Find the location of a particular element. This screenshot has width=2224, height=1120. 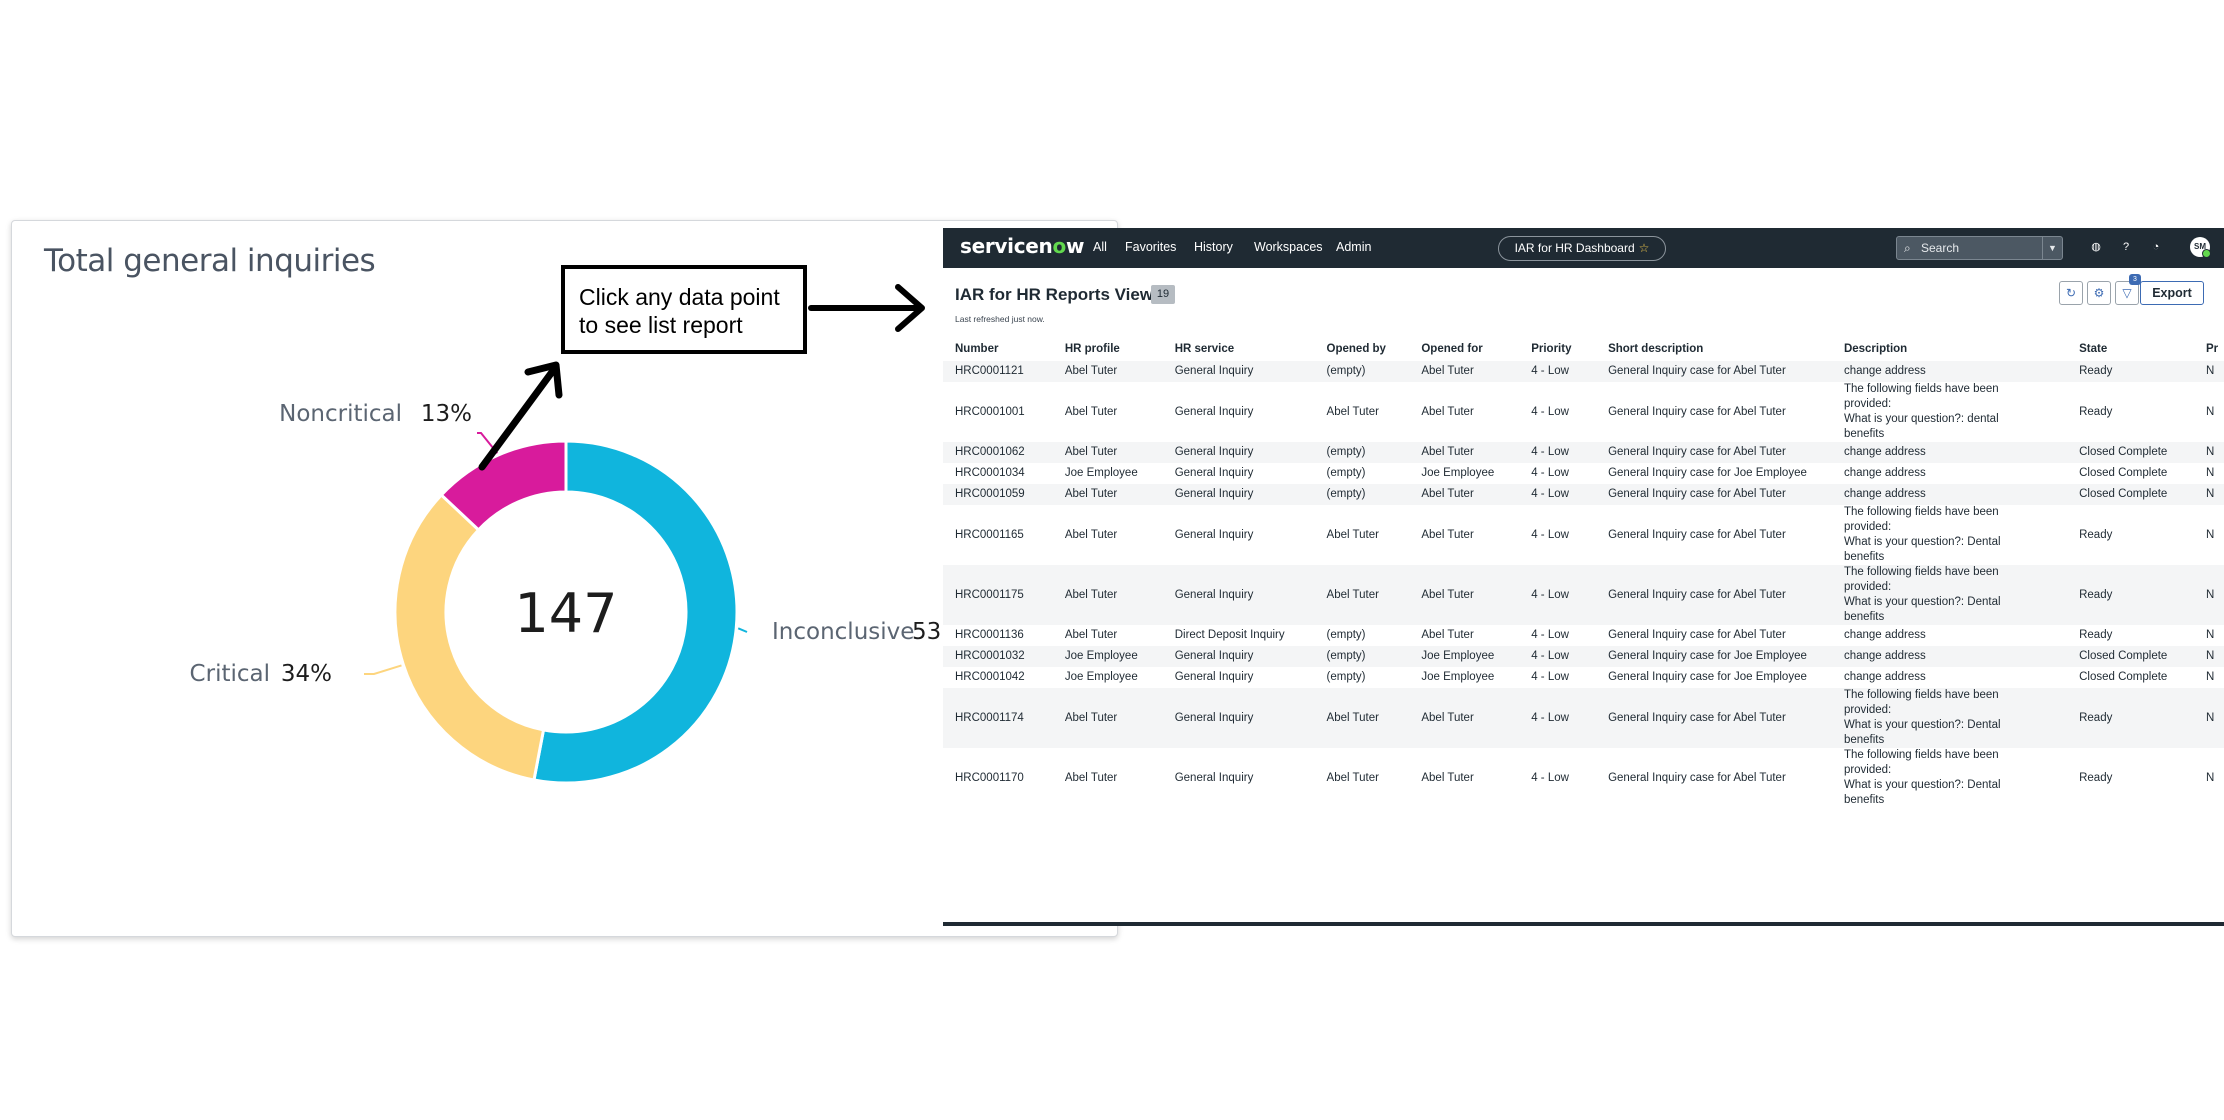

avatar: SM is located at coordinates (2200, 247).